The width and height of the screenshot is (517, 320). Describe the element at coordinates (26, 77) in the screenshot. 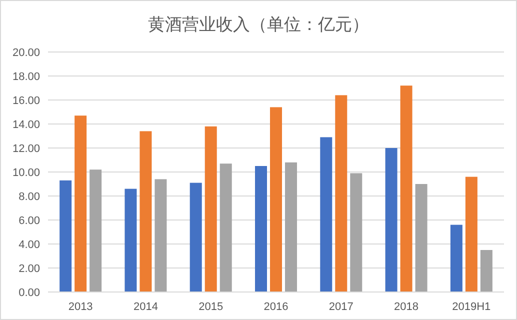

I see `y-tick-label: 18.00` at that location.